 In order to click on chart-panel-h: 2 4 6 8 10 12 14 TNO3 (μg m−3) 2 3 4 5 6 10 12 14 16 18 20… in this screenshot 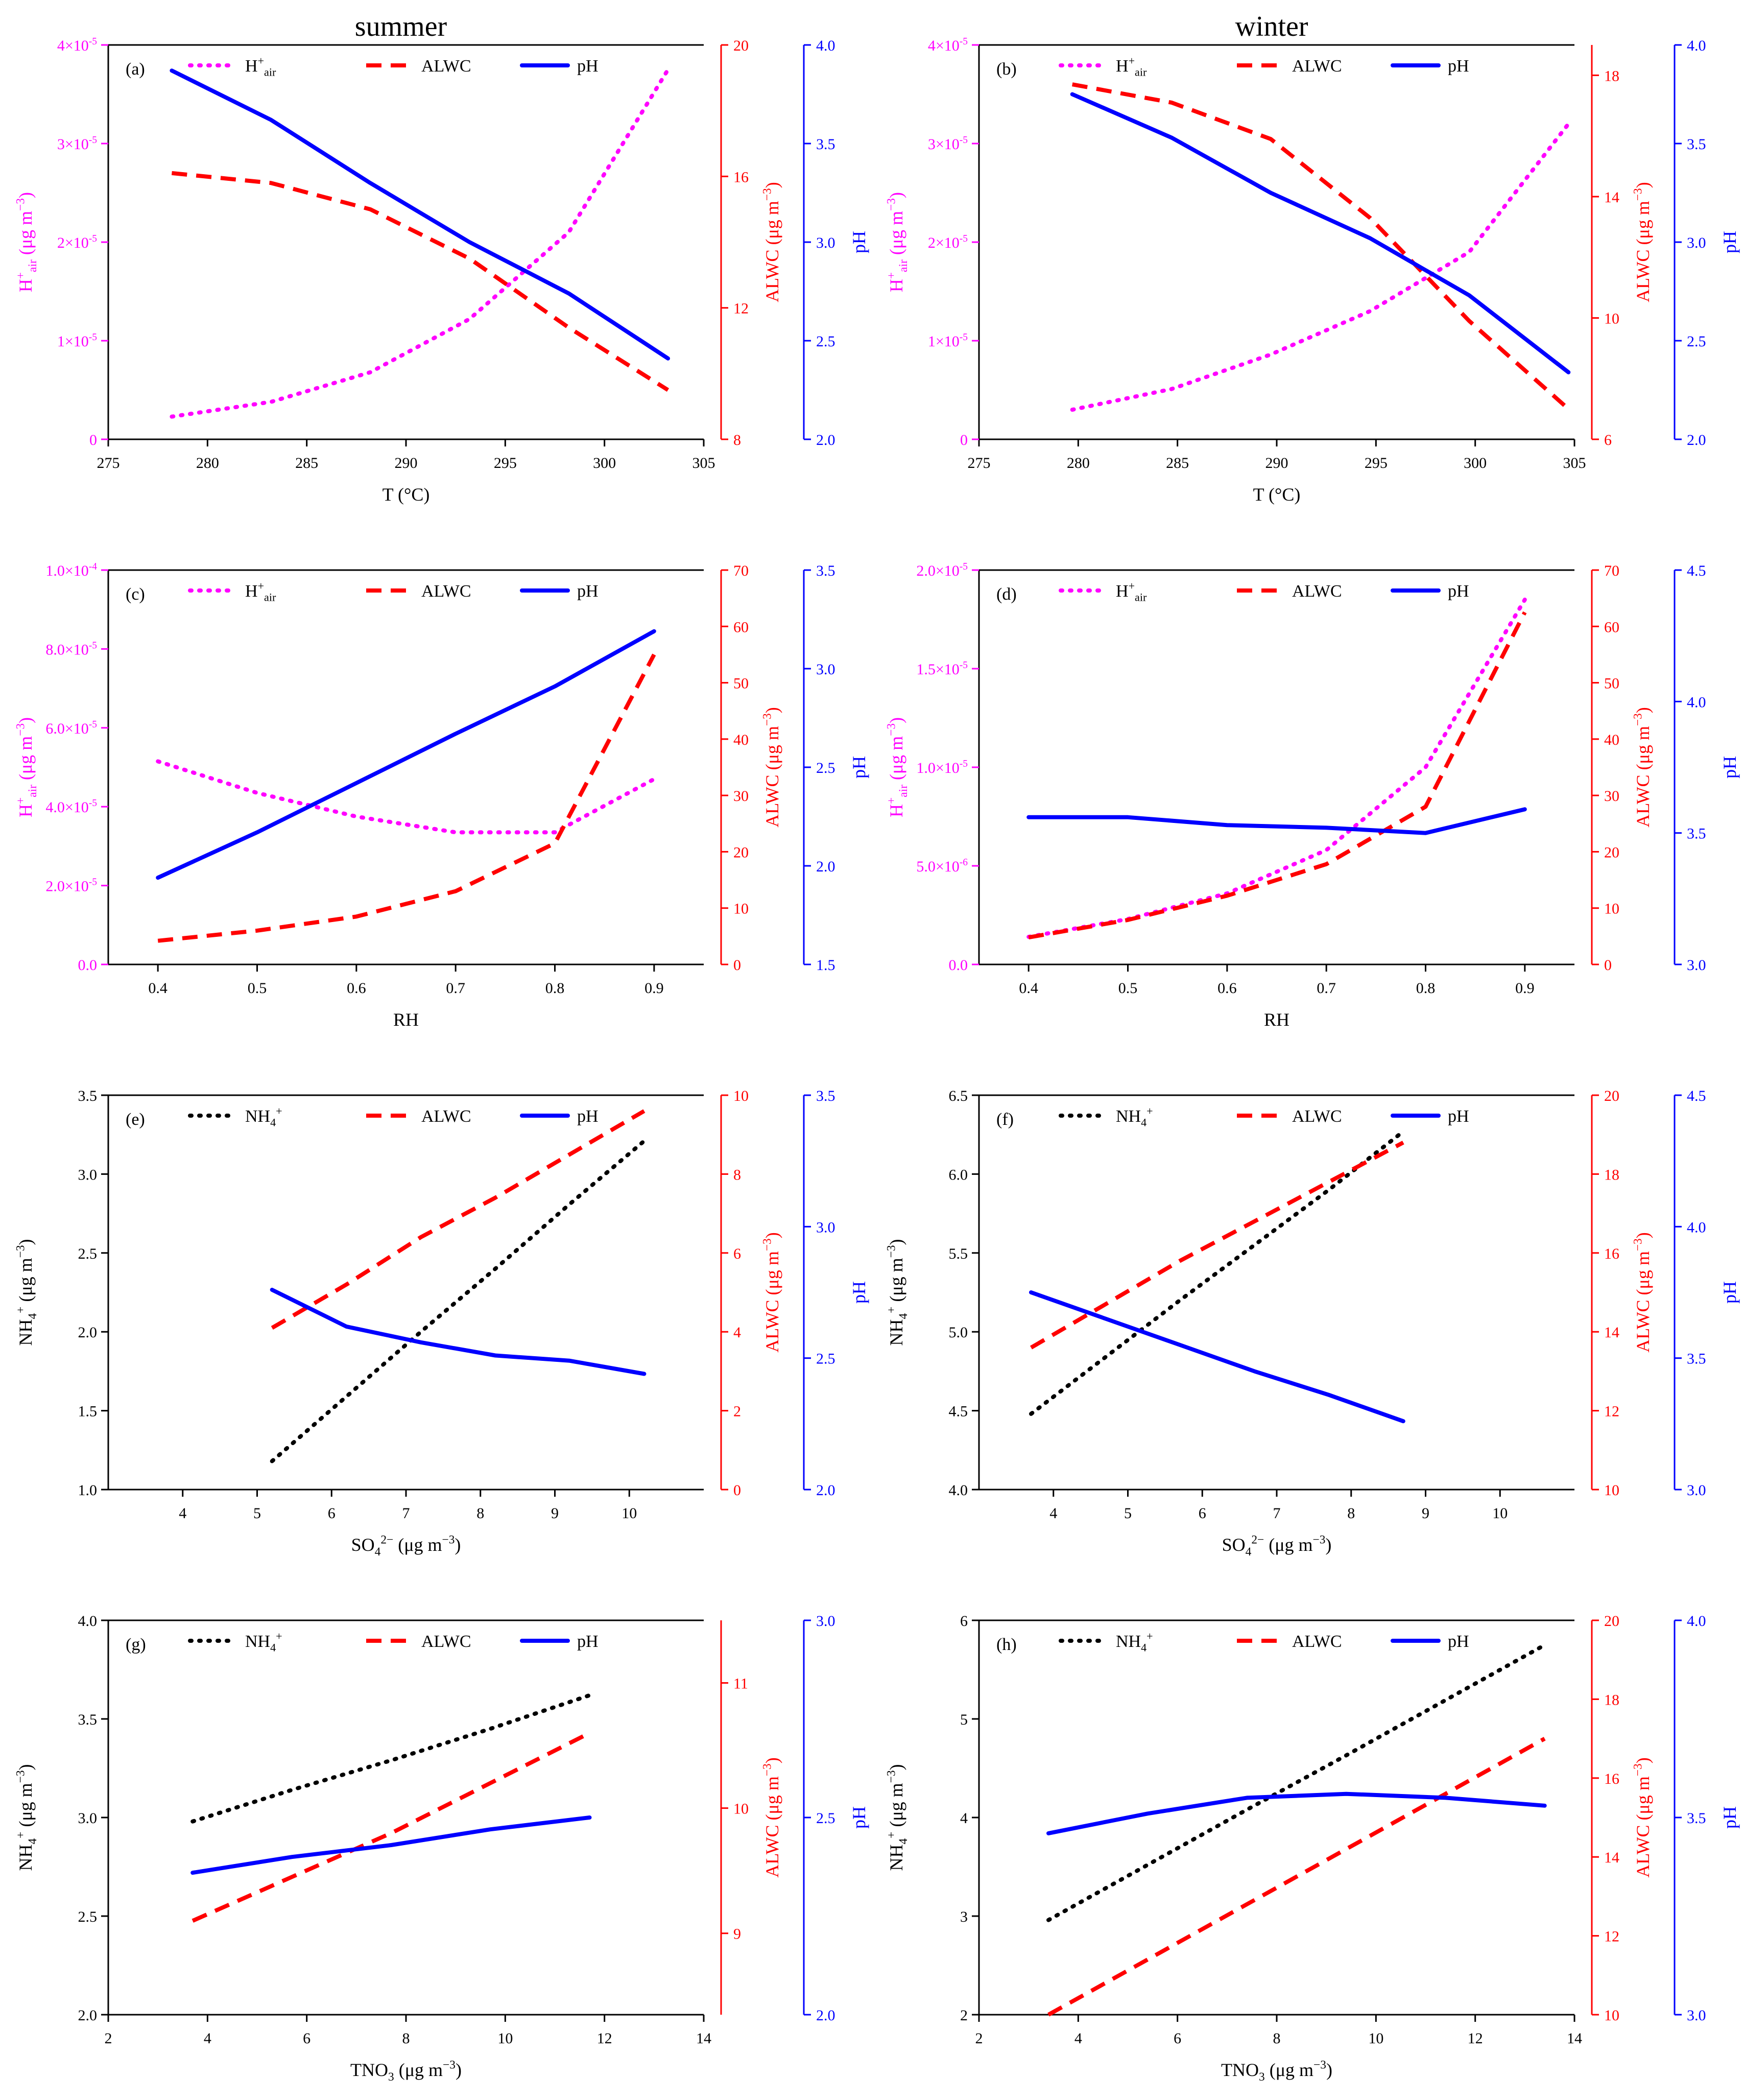, I will do `click(1312, 1848)`.